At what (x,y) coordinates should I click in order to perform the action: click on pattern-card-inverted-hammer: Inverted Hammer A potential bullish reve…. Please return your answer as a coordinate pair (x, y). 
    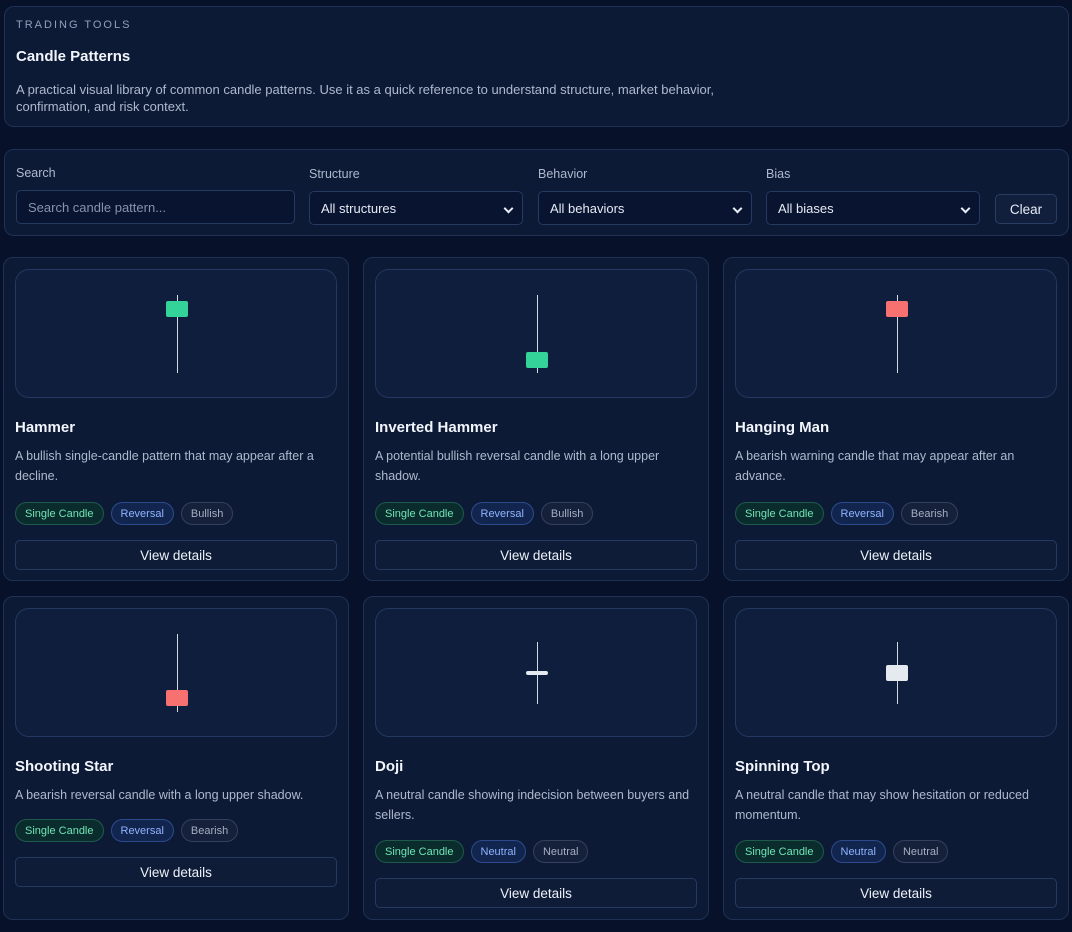
    Looking at the image, I should click on (536, 419).